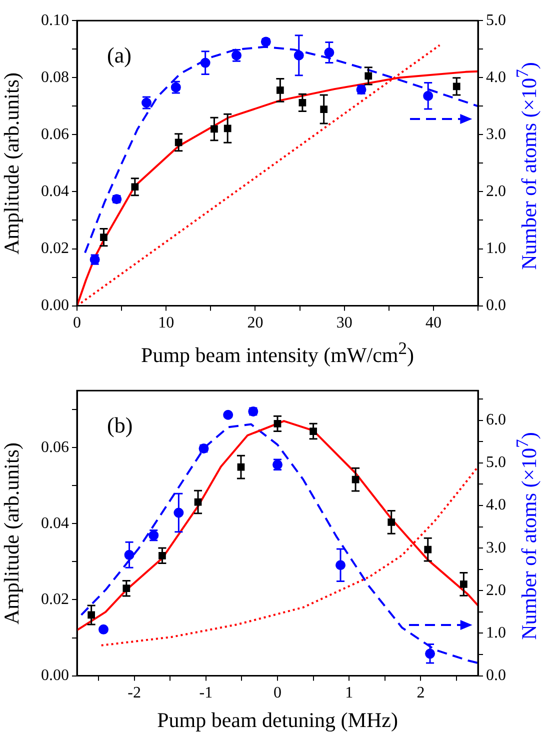 Image resolution: width=551 pixels, height=751 pixels. What do you see at coordinates (134, 693) in the screenshot?
I see `x-tick-label: -2` at bounding box center [134, 693].